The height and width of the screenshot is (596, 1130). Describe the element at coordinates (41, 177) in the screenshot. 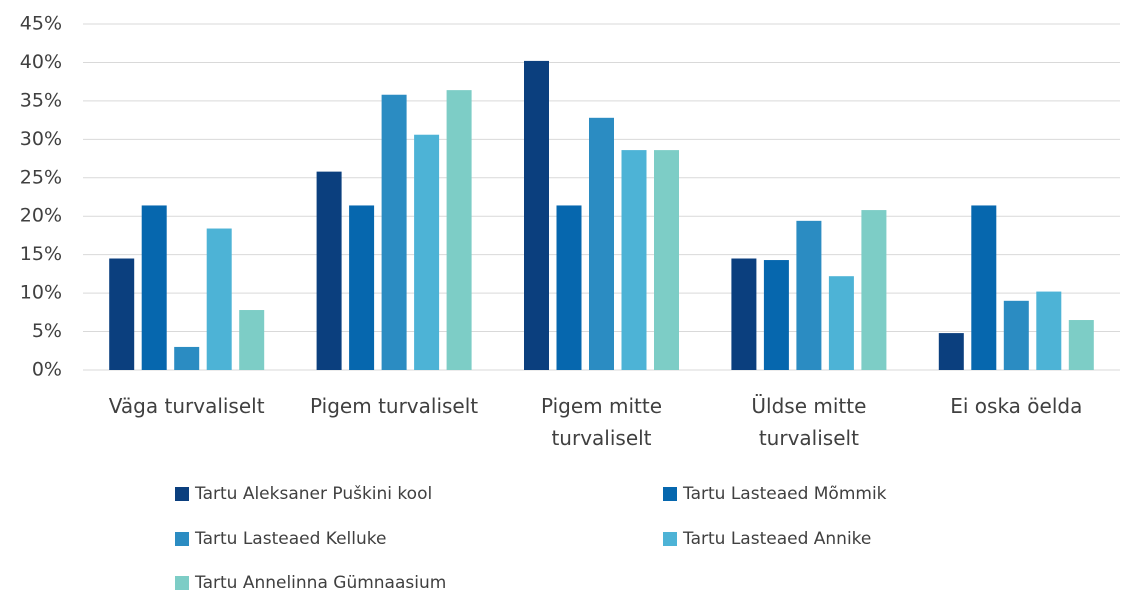

I see `y-tick-label: 25%` at that location.